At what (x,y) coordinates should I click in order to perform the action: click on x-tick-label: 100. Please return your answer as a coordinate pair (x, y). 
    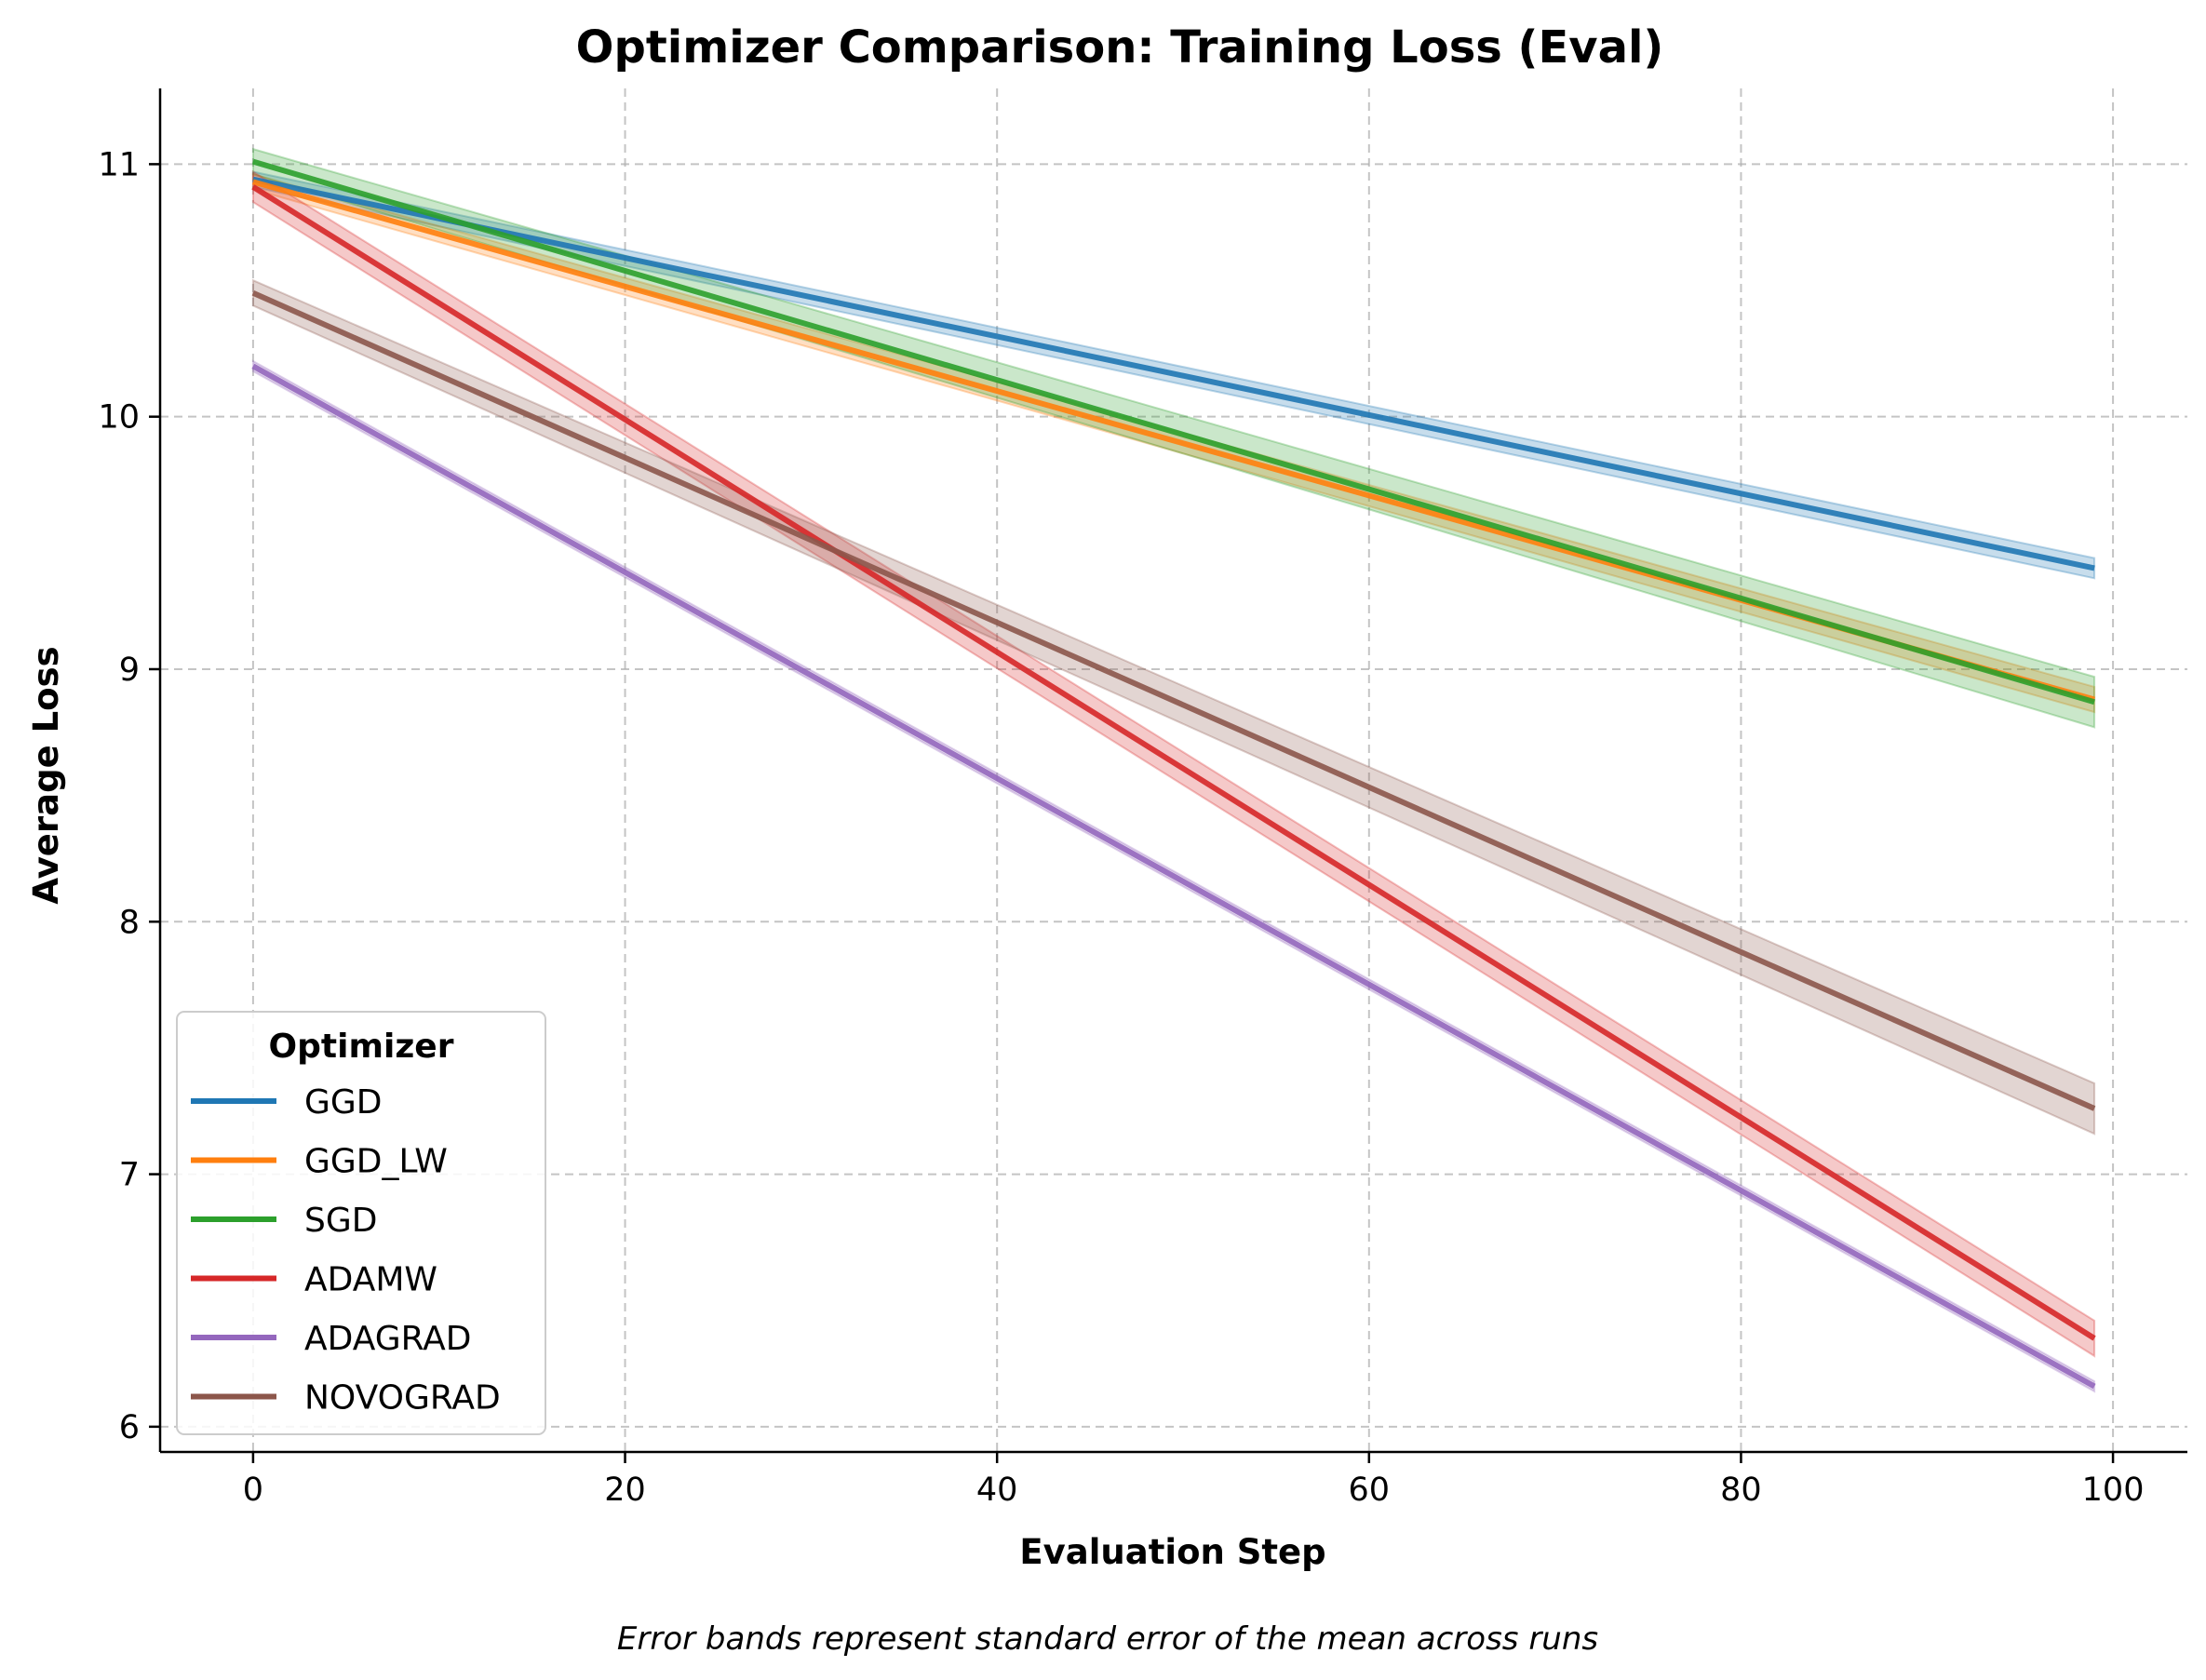
    Looking at the image, I should click on (2113, 1490).